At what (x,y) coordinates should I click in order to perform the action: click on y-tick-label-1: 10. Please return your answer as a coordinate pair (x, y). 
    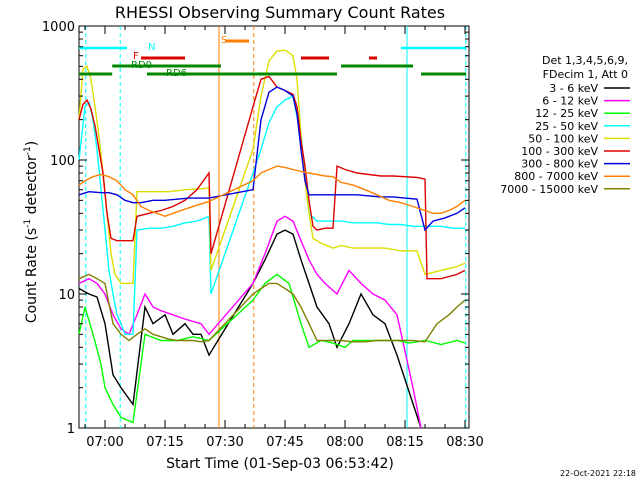
    Looking at the image, I should click on (66, 295).